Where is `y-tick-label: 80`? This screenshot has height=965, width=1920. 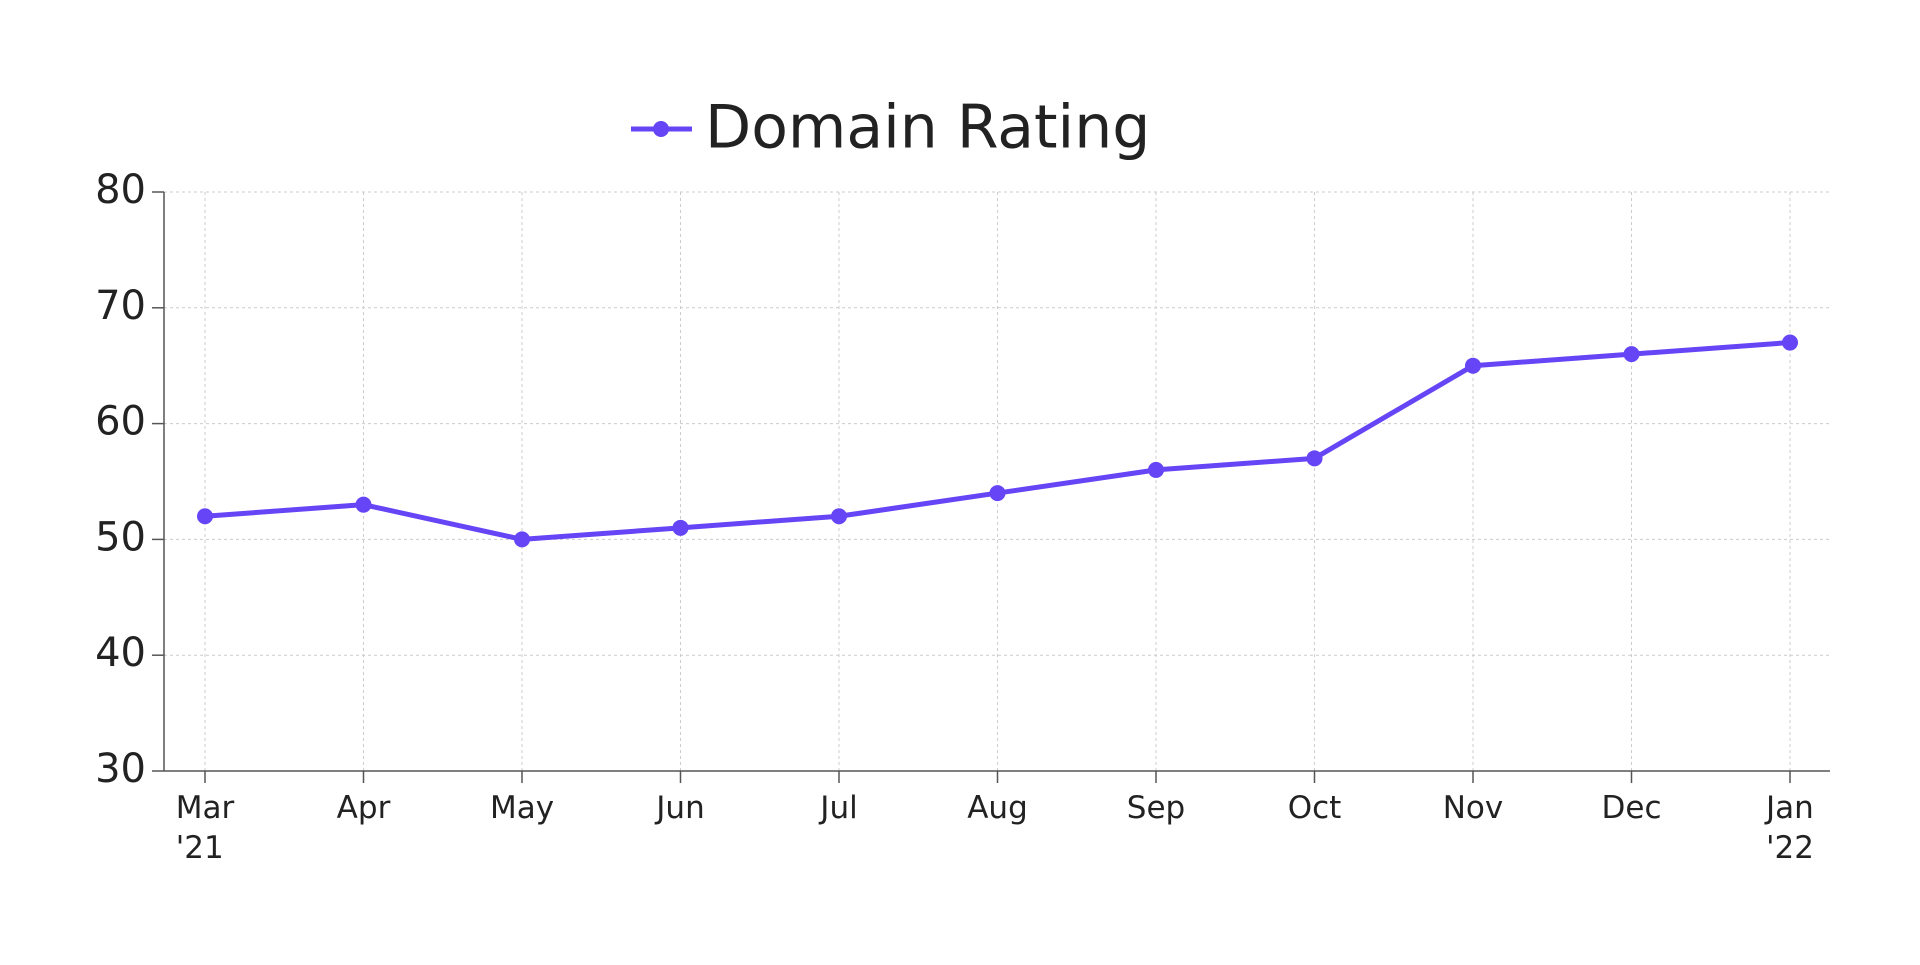
y-tick-label: 80 is located at coordinates (120, 190).